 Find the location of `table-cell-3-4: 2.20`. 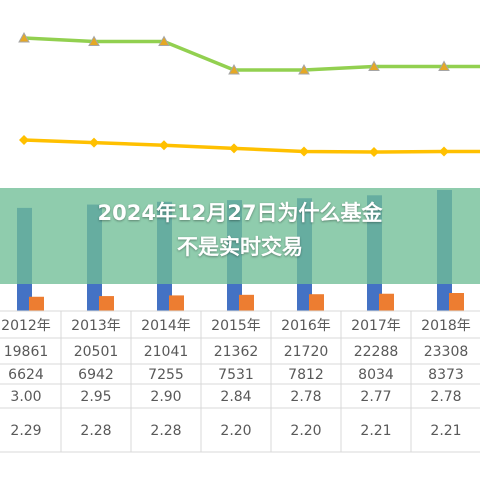

table-cell-3-4: 2.20 is located at coordinates (305, 431).